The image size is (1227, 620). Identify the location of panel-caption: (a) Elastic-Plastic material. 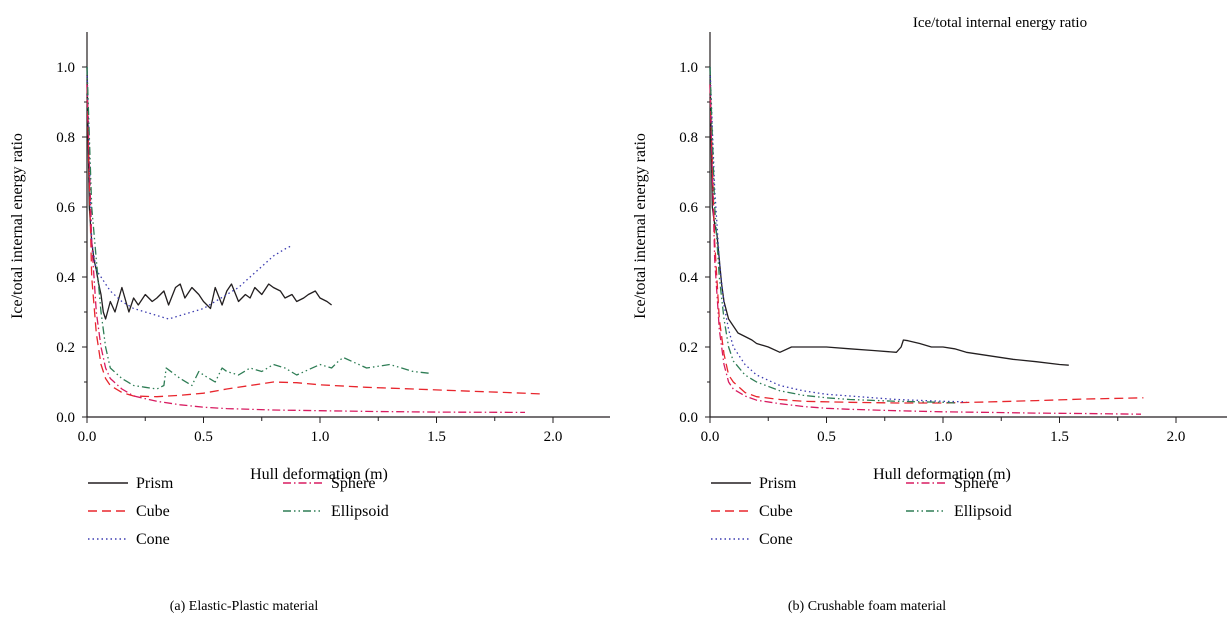
(244, 606).